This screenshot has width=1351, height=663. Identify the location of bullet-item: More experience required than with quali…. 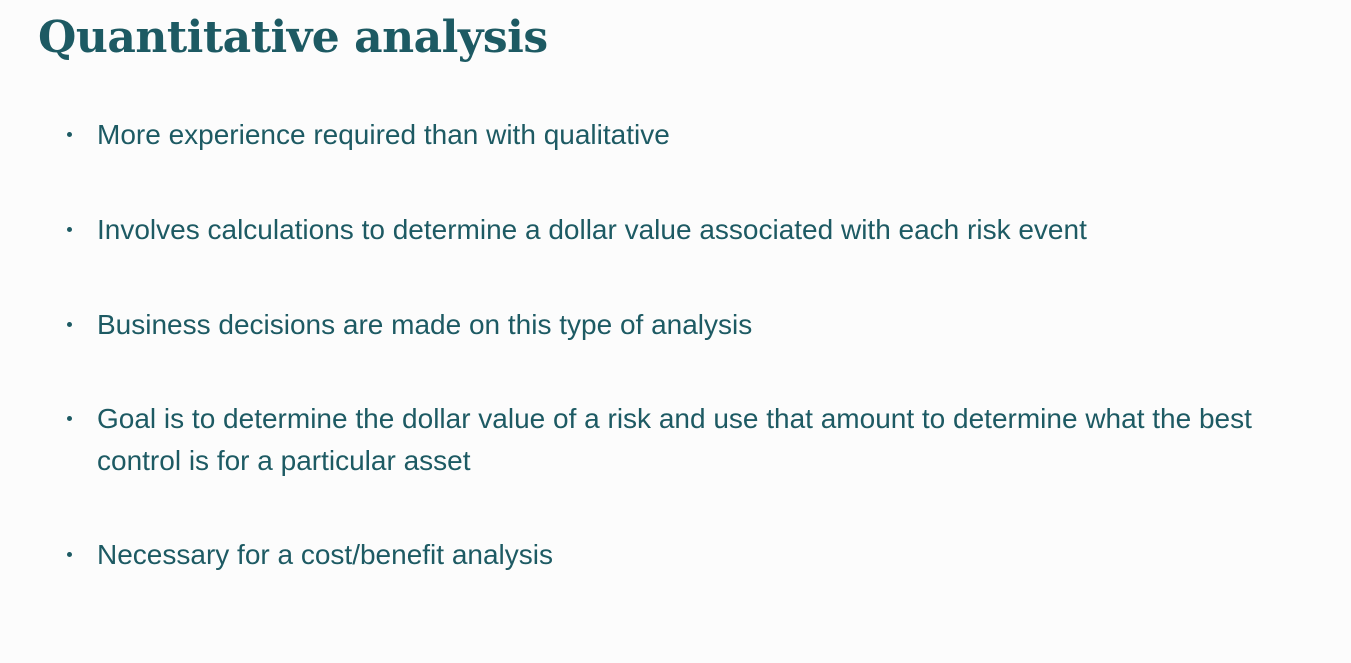
(697, 135).